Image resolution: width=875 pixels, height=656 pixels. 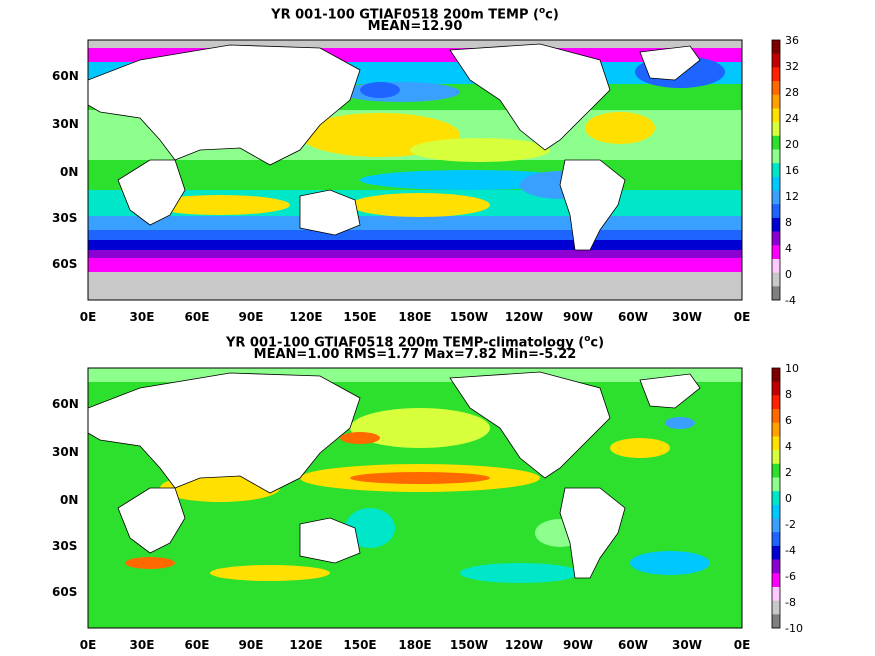 I want to click on bottom-xtick: 90E, so click(x=251, y=645).